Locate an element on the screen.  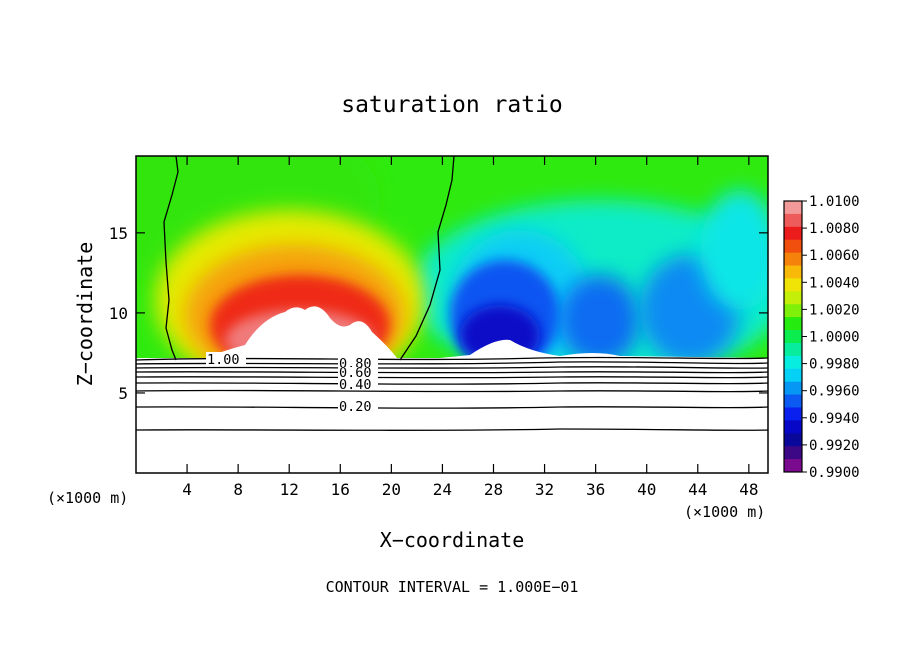
contour-label-0-40: 0.40 is located at coordinates (355, 385).